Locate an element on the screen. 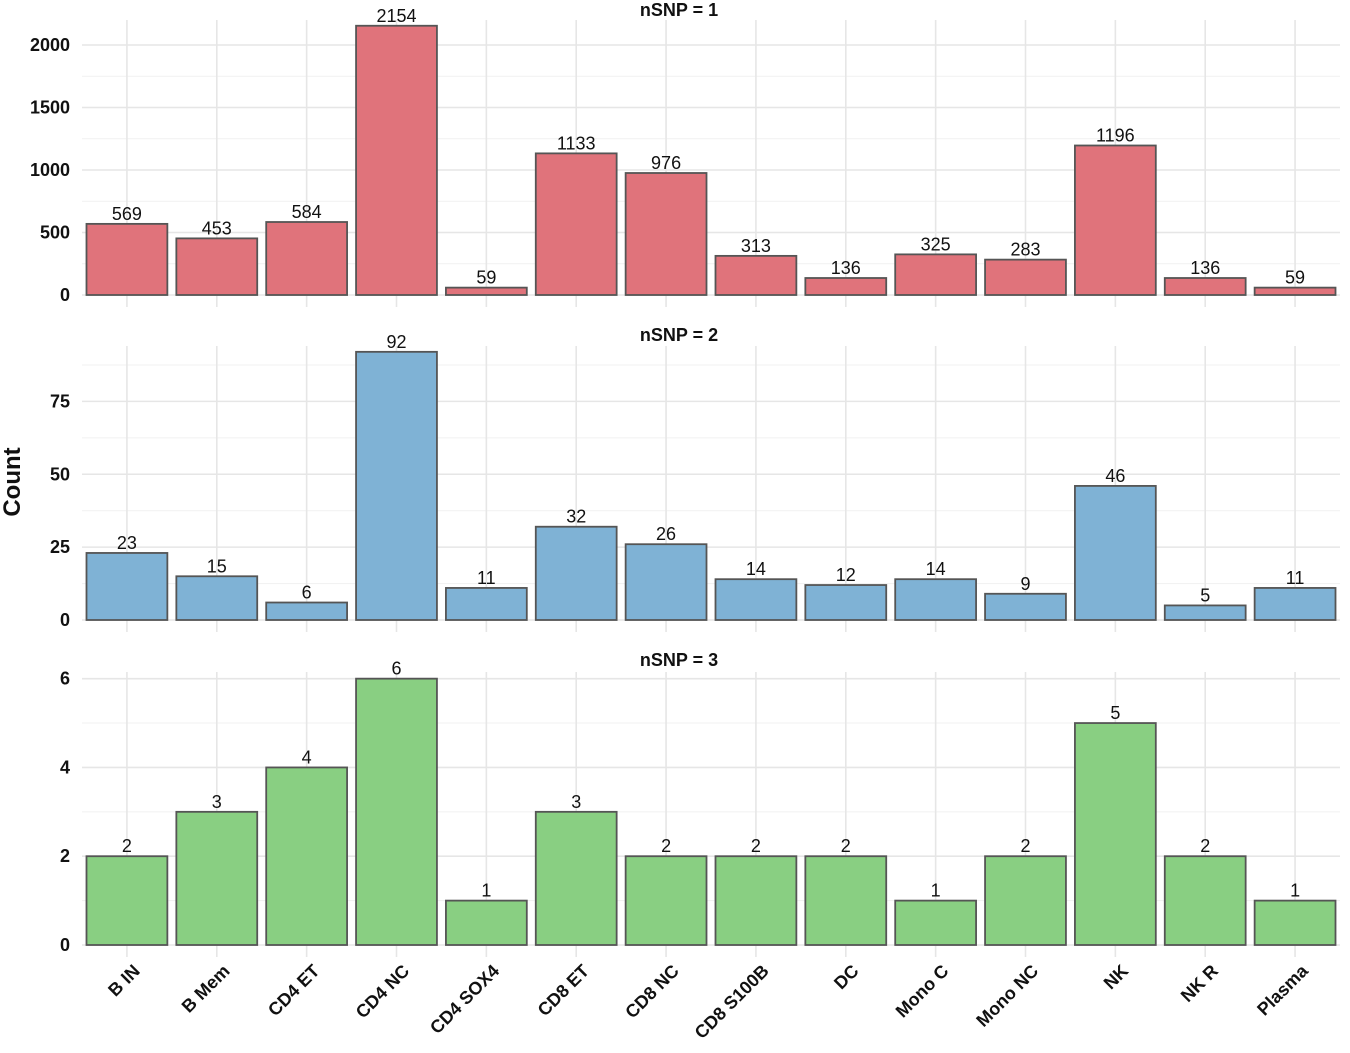  data-label: 92 is located at coordinates (396, 342).